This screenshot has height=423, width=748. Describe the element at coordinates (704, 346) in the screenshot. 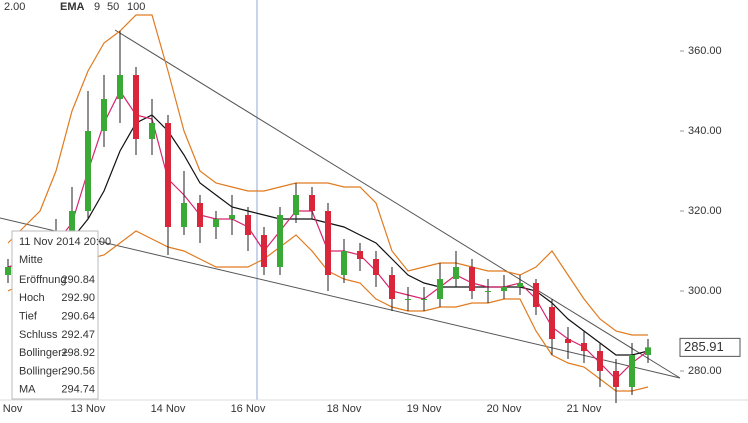

I see `price-tag-label: 285.91` at that location.